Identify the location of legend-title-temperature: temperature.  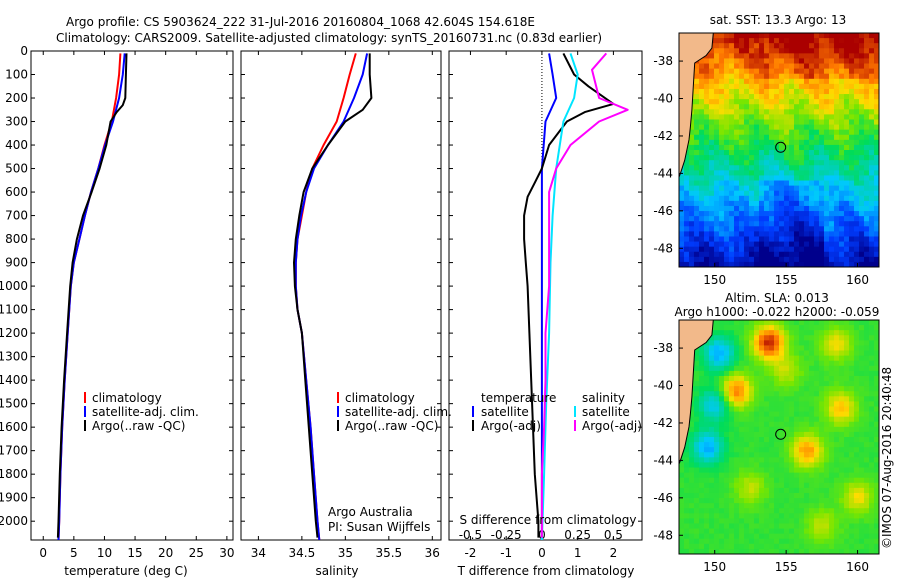
(518, 398).